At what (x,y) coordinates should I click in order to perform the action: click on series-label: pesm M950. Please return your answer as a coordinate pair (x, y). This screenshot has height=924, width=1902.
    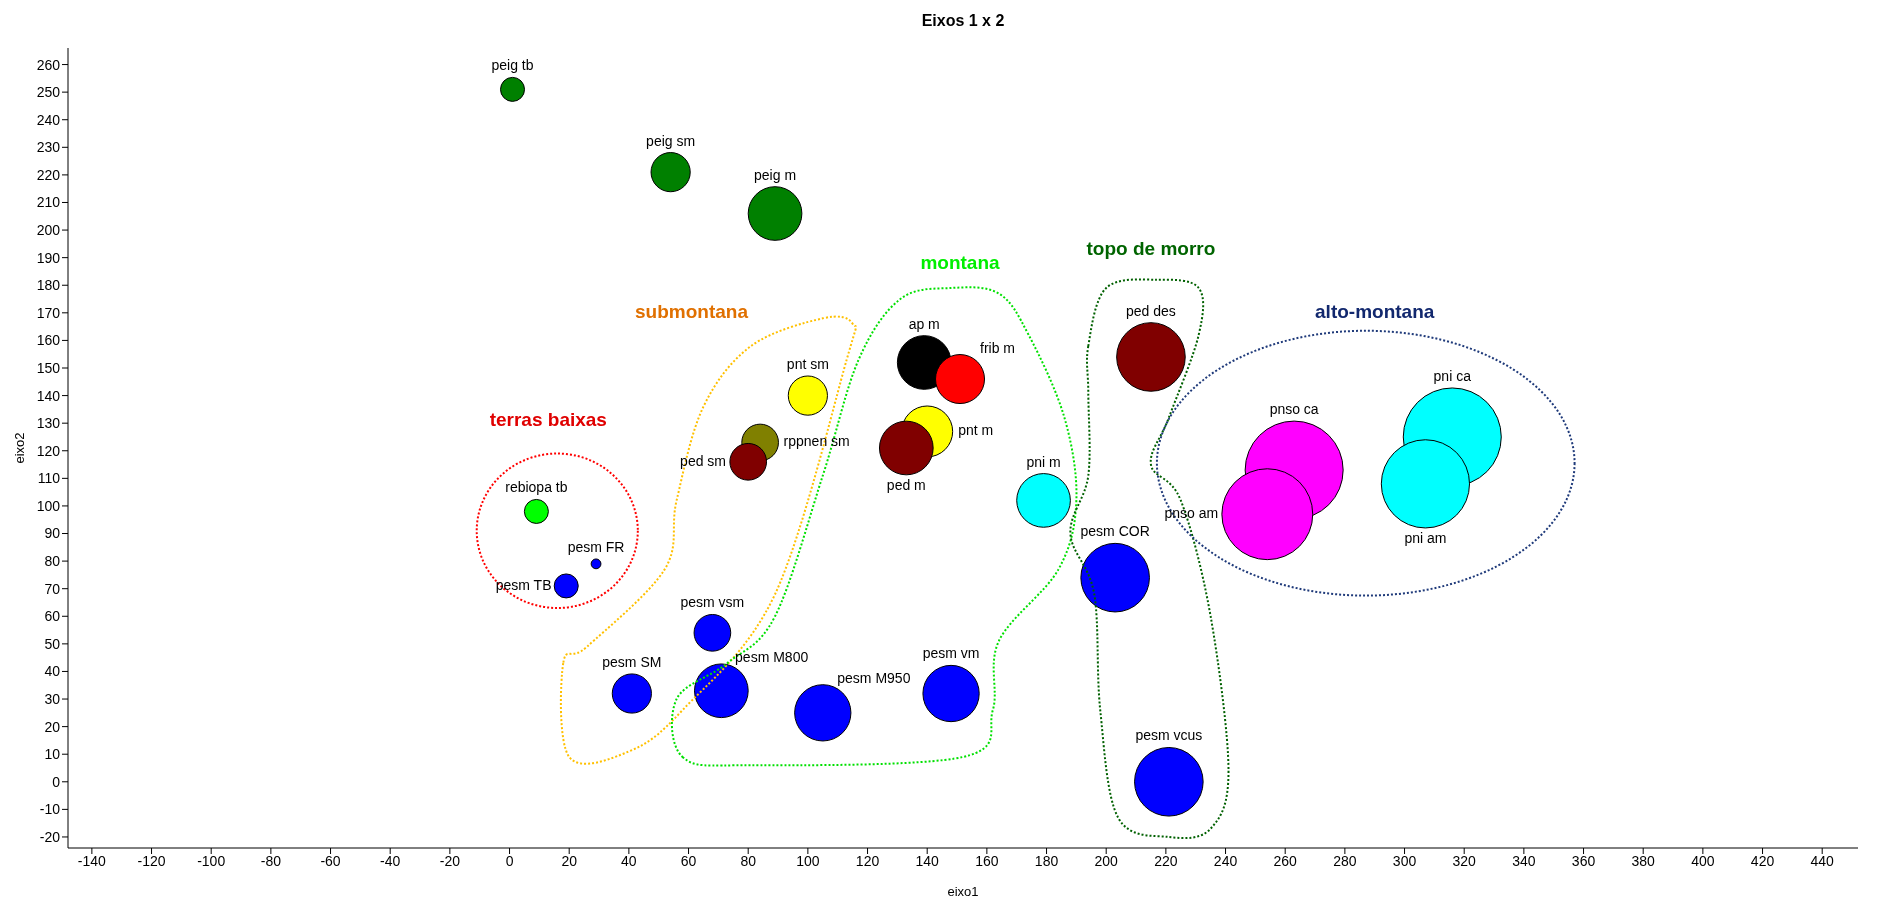
    Looking at the image, I should click on (874, 677).